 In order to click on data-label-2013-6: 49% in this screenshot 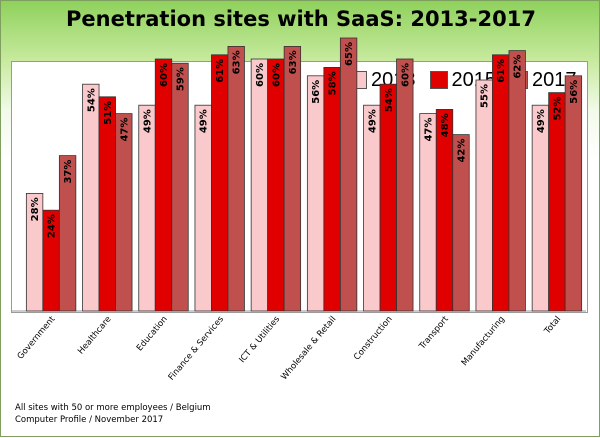, I will do `click(372, 121)`.